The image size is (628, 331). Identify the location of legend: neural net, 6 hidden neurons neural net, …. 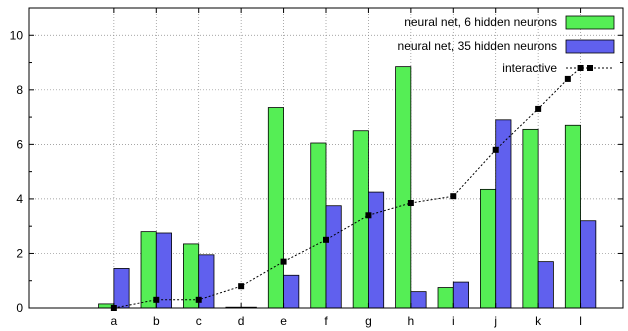
(506, 45).